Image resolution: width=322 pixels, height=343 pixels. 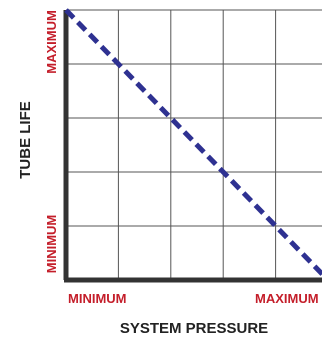 What do you see at coordinates (51, 244) in the screenshot?
I see `y-tick-label-min: MINIMUM` at bounding box center [51, 244].